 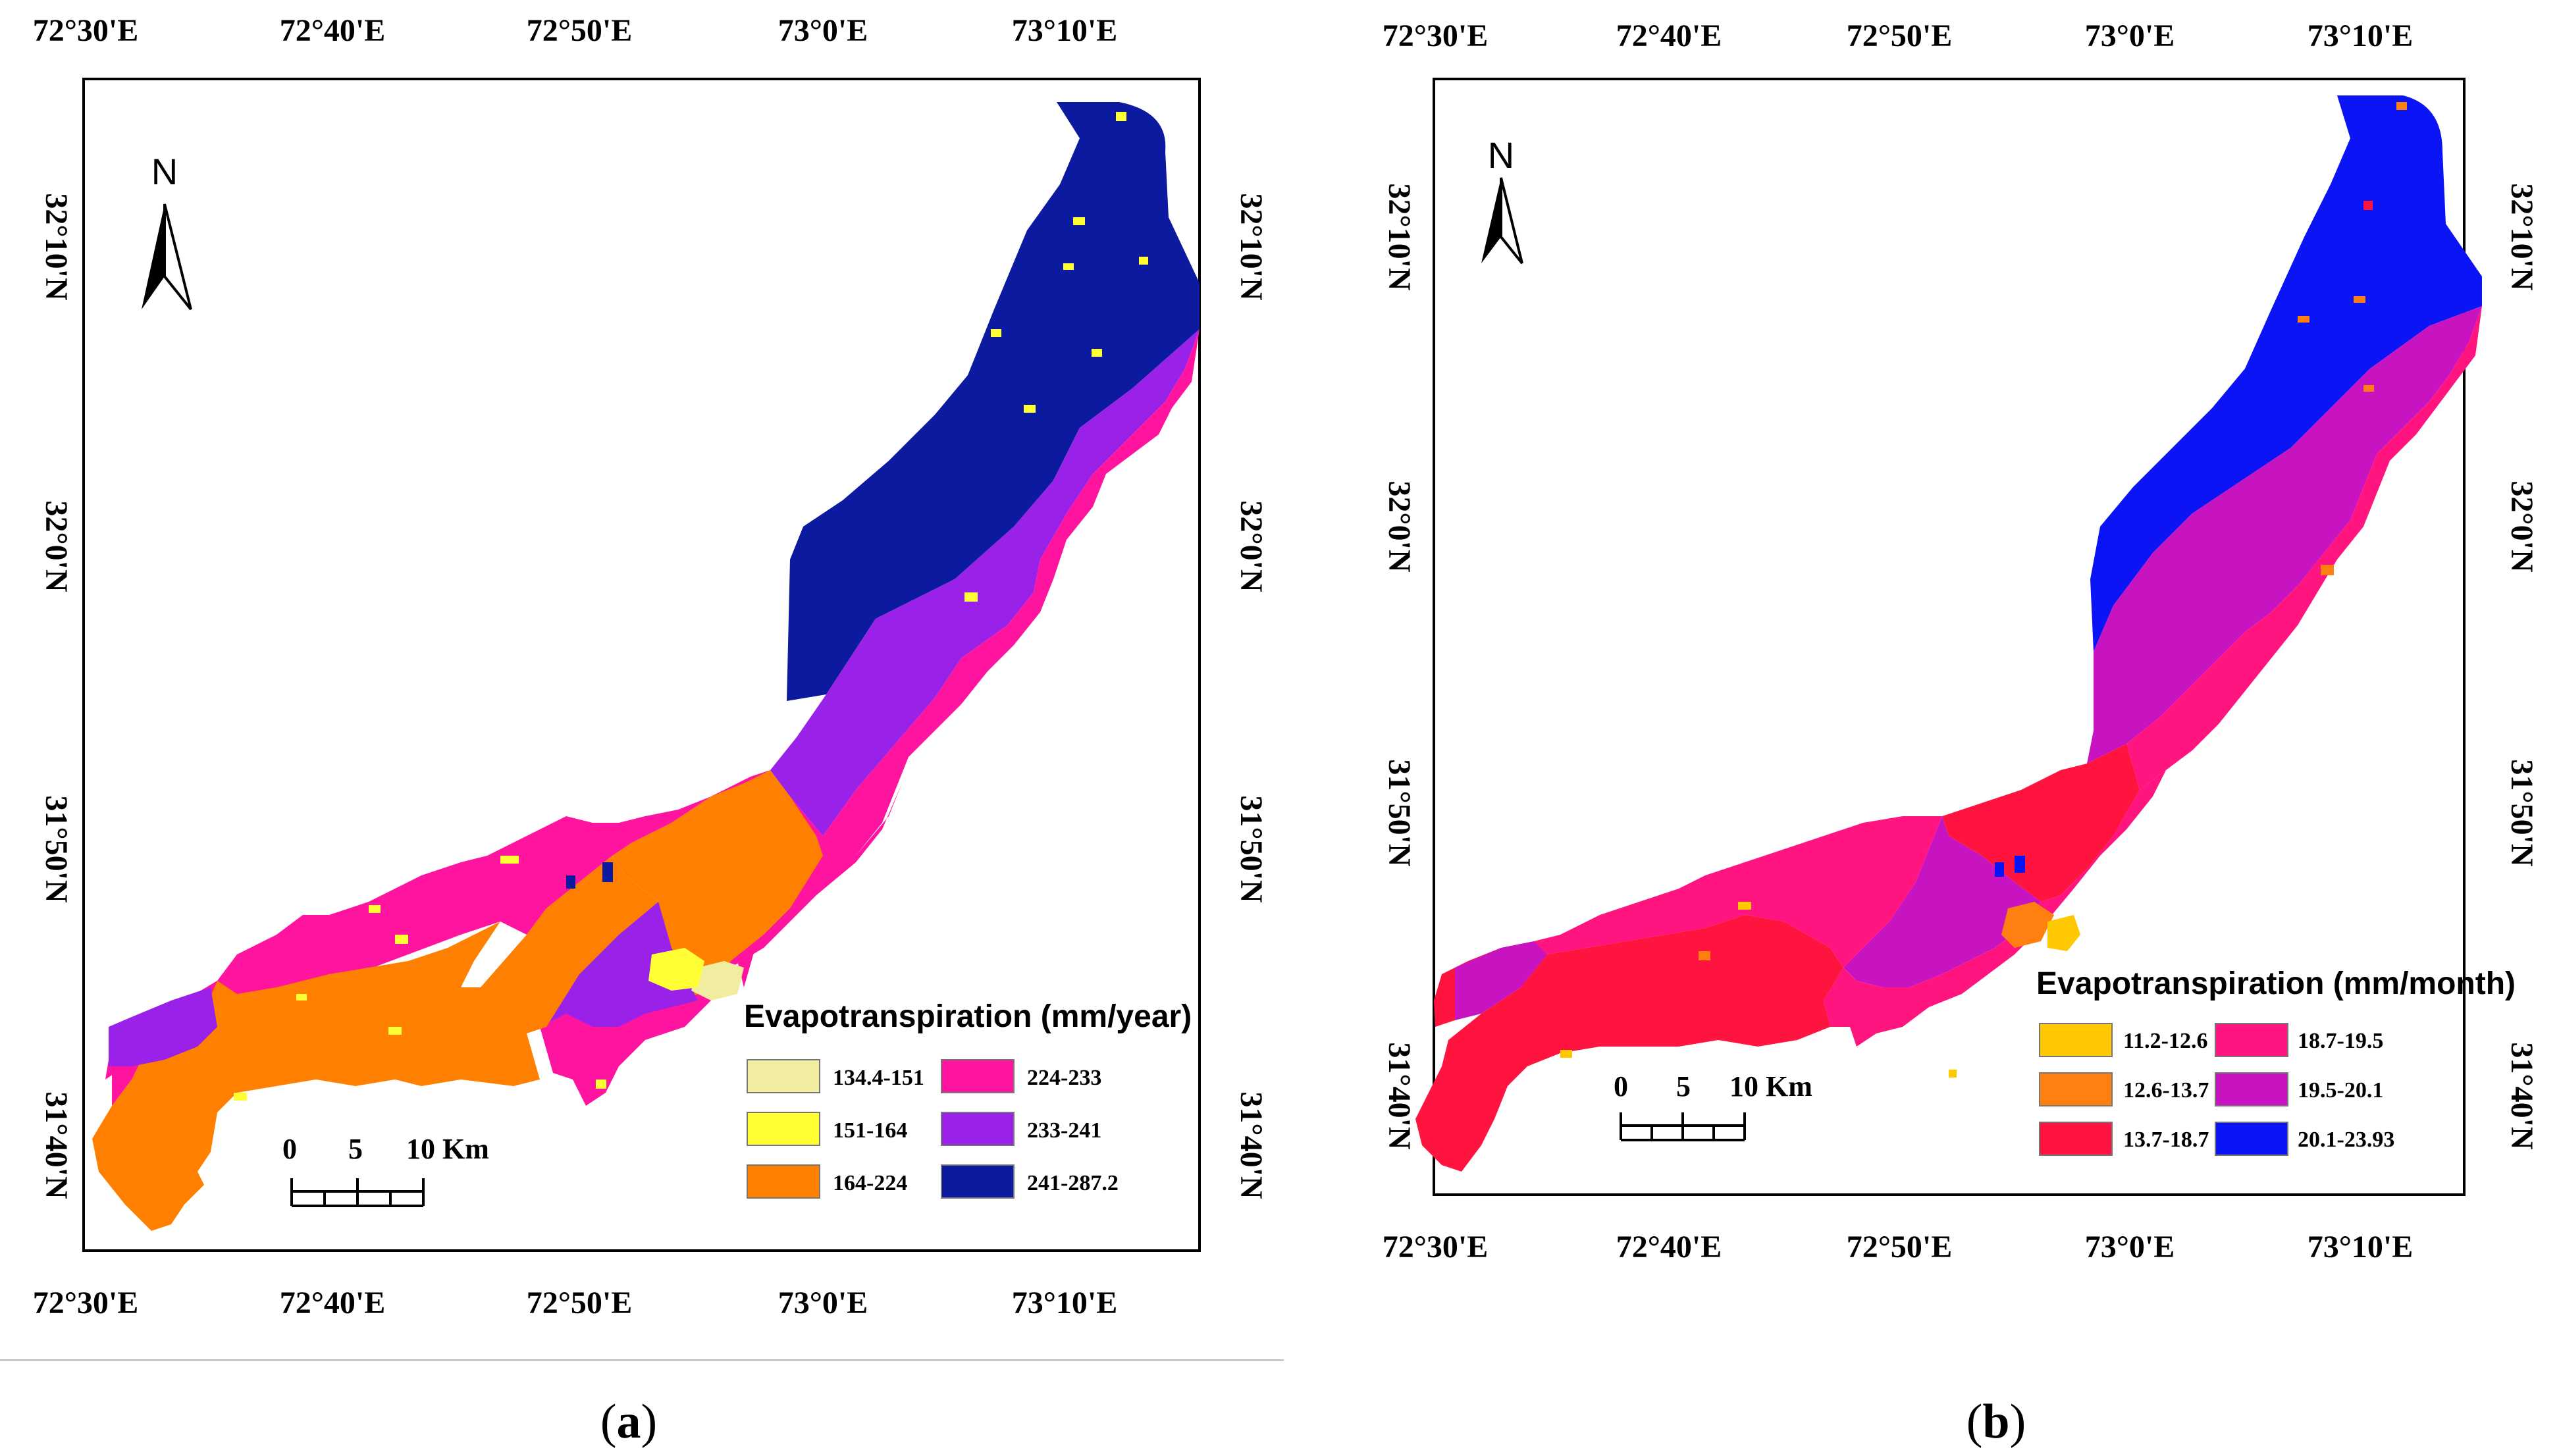 What do you see at coordinates (2521, 666) in the screenshot?
I see `right-latitude-labels: 32°10'N 32°0'N 31°50'N 31°40'N` at bounding box center [2521, 666].